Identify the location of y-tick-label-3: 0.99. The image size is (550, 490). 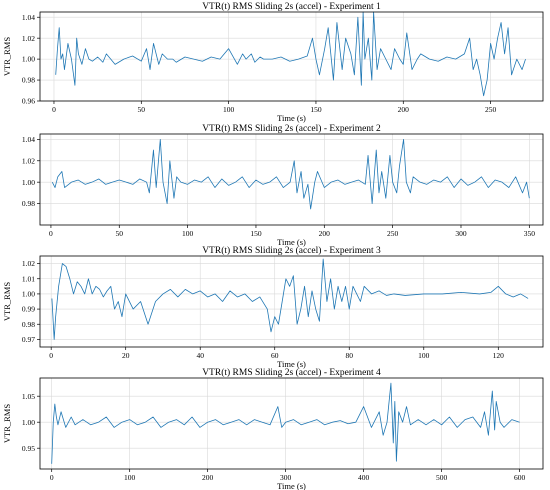
(28, 309).